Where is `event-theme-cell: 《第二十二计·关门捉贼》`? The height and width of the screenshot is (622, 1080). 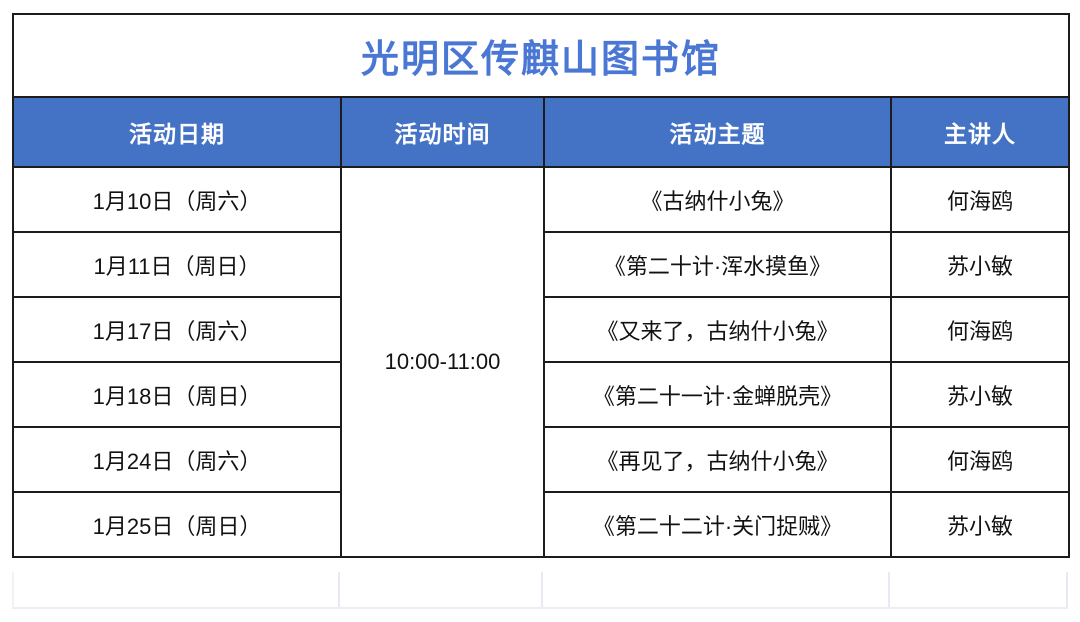 event-theme-cell: 《第二十二计·关门捉贼》 is located at coordinates (717, 524).